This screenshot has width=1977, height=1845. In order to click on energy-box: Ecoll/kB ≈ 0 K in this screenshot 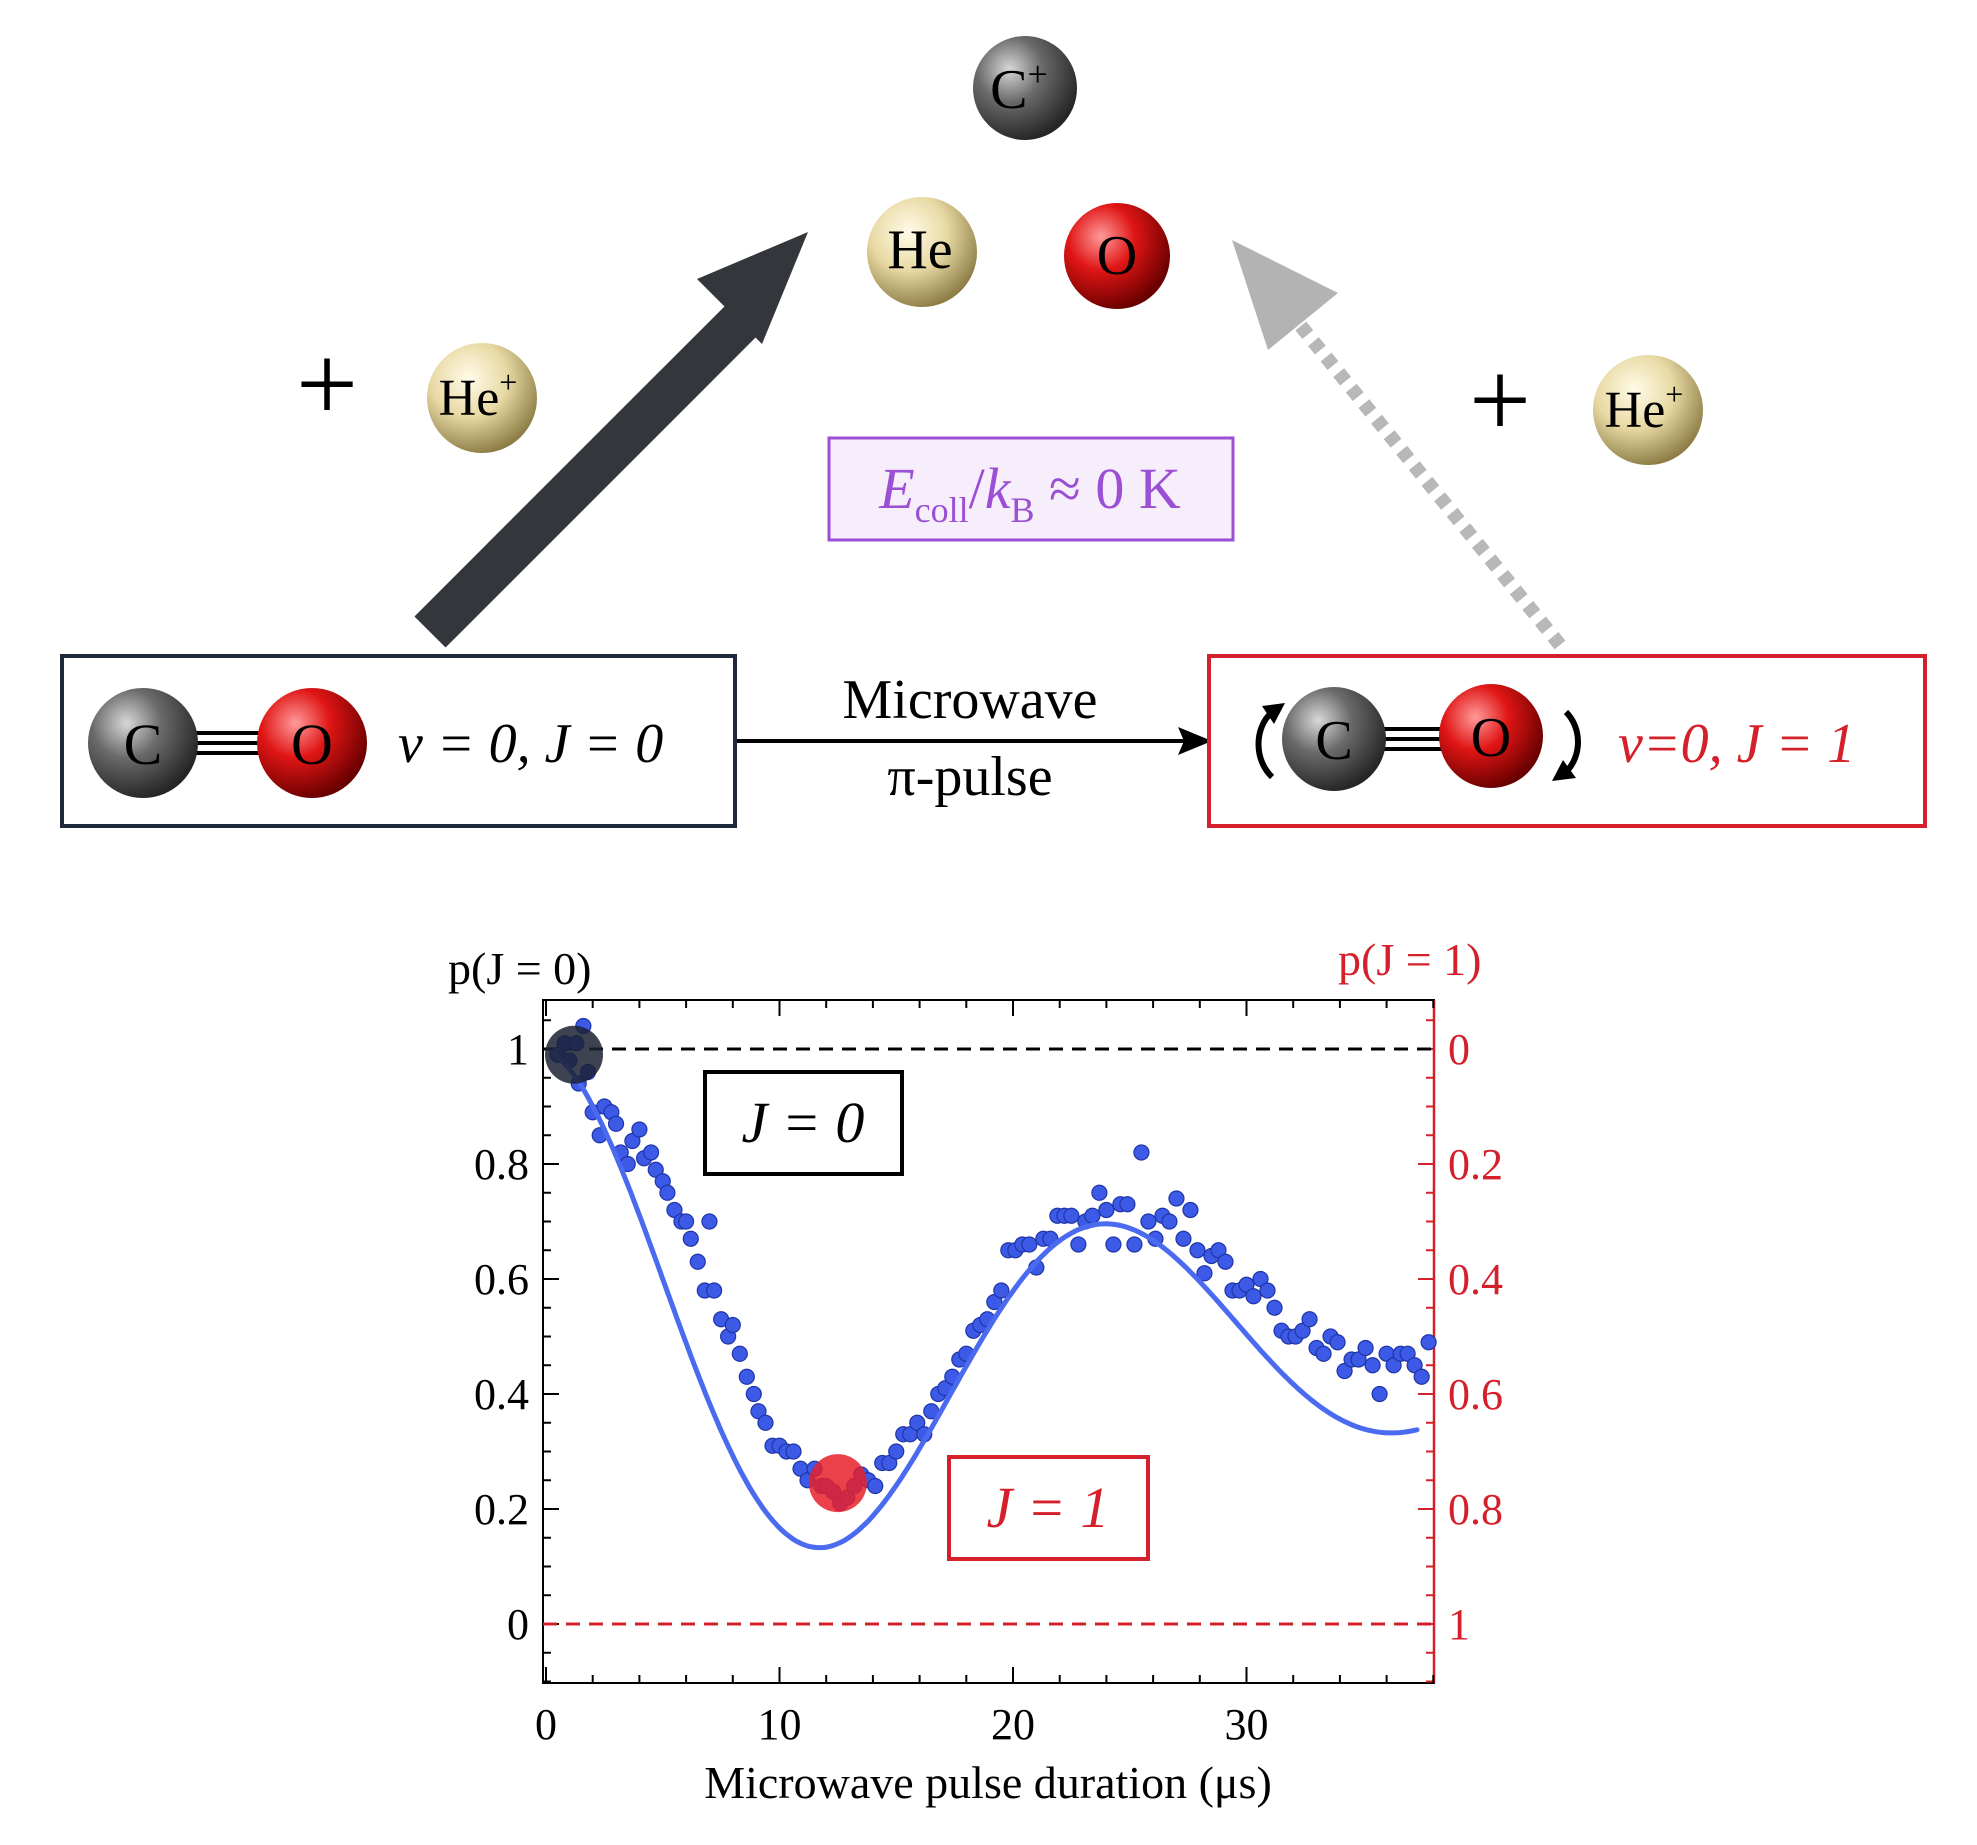, I will do `click(1031, 489)`.